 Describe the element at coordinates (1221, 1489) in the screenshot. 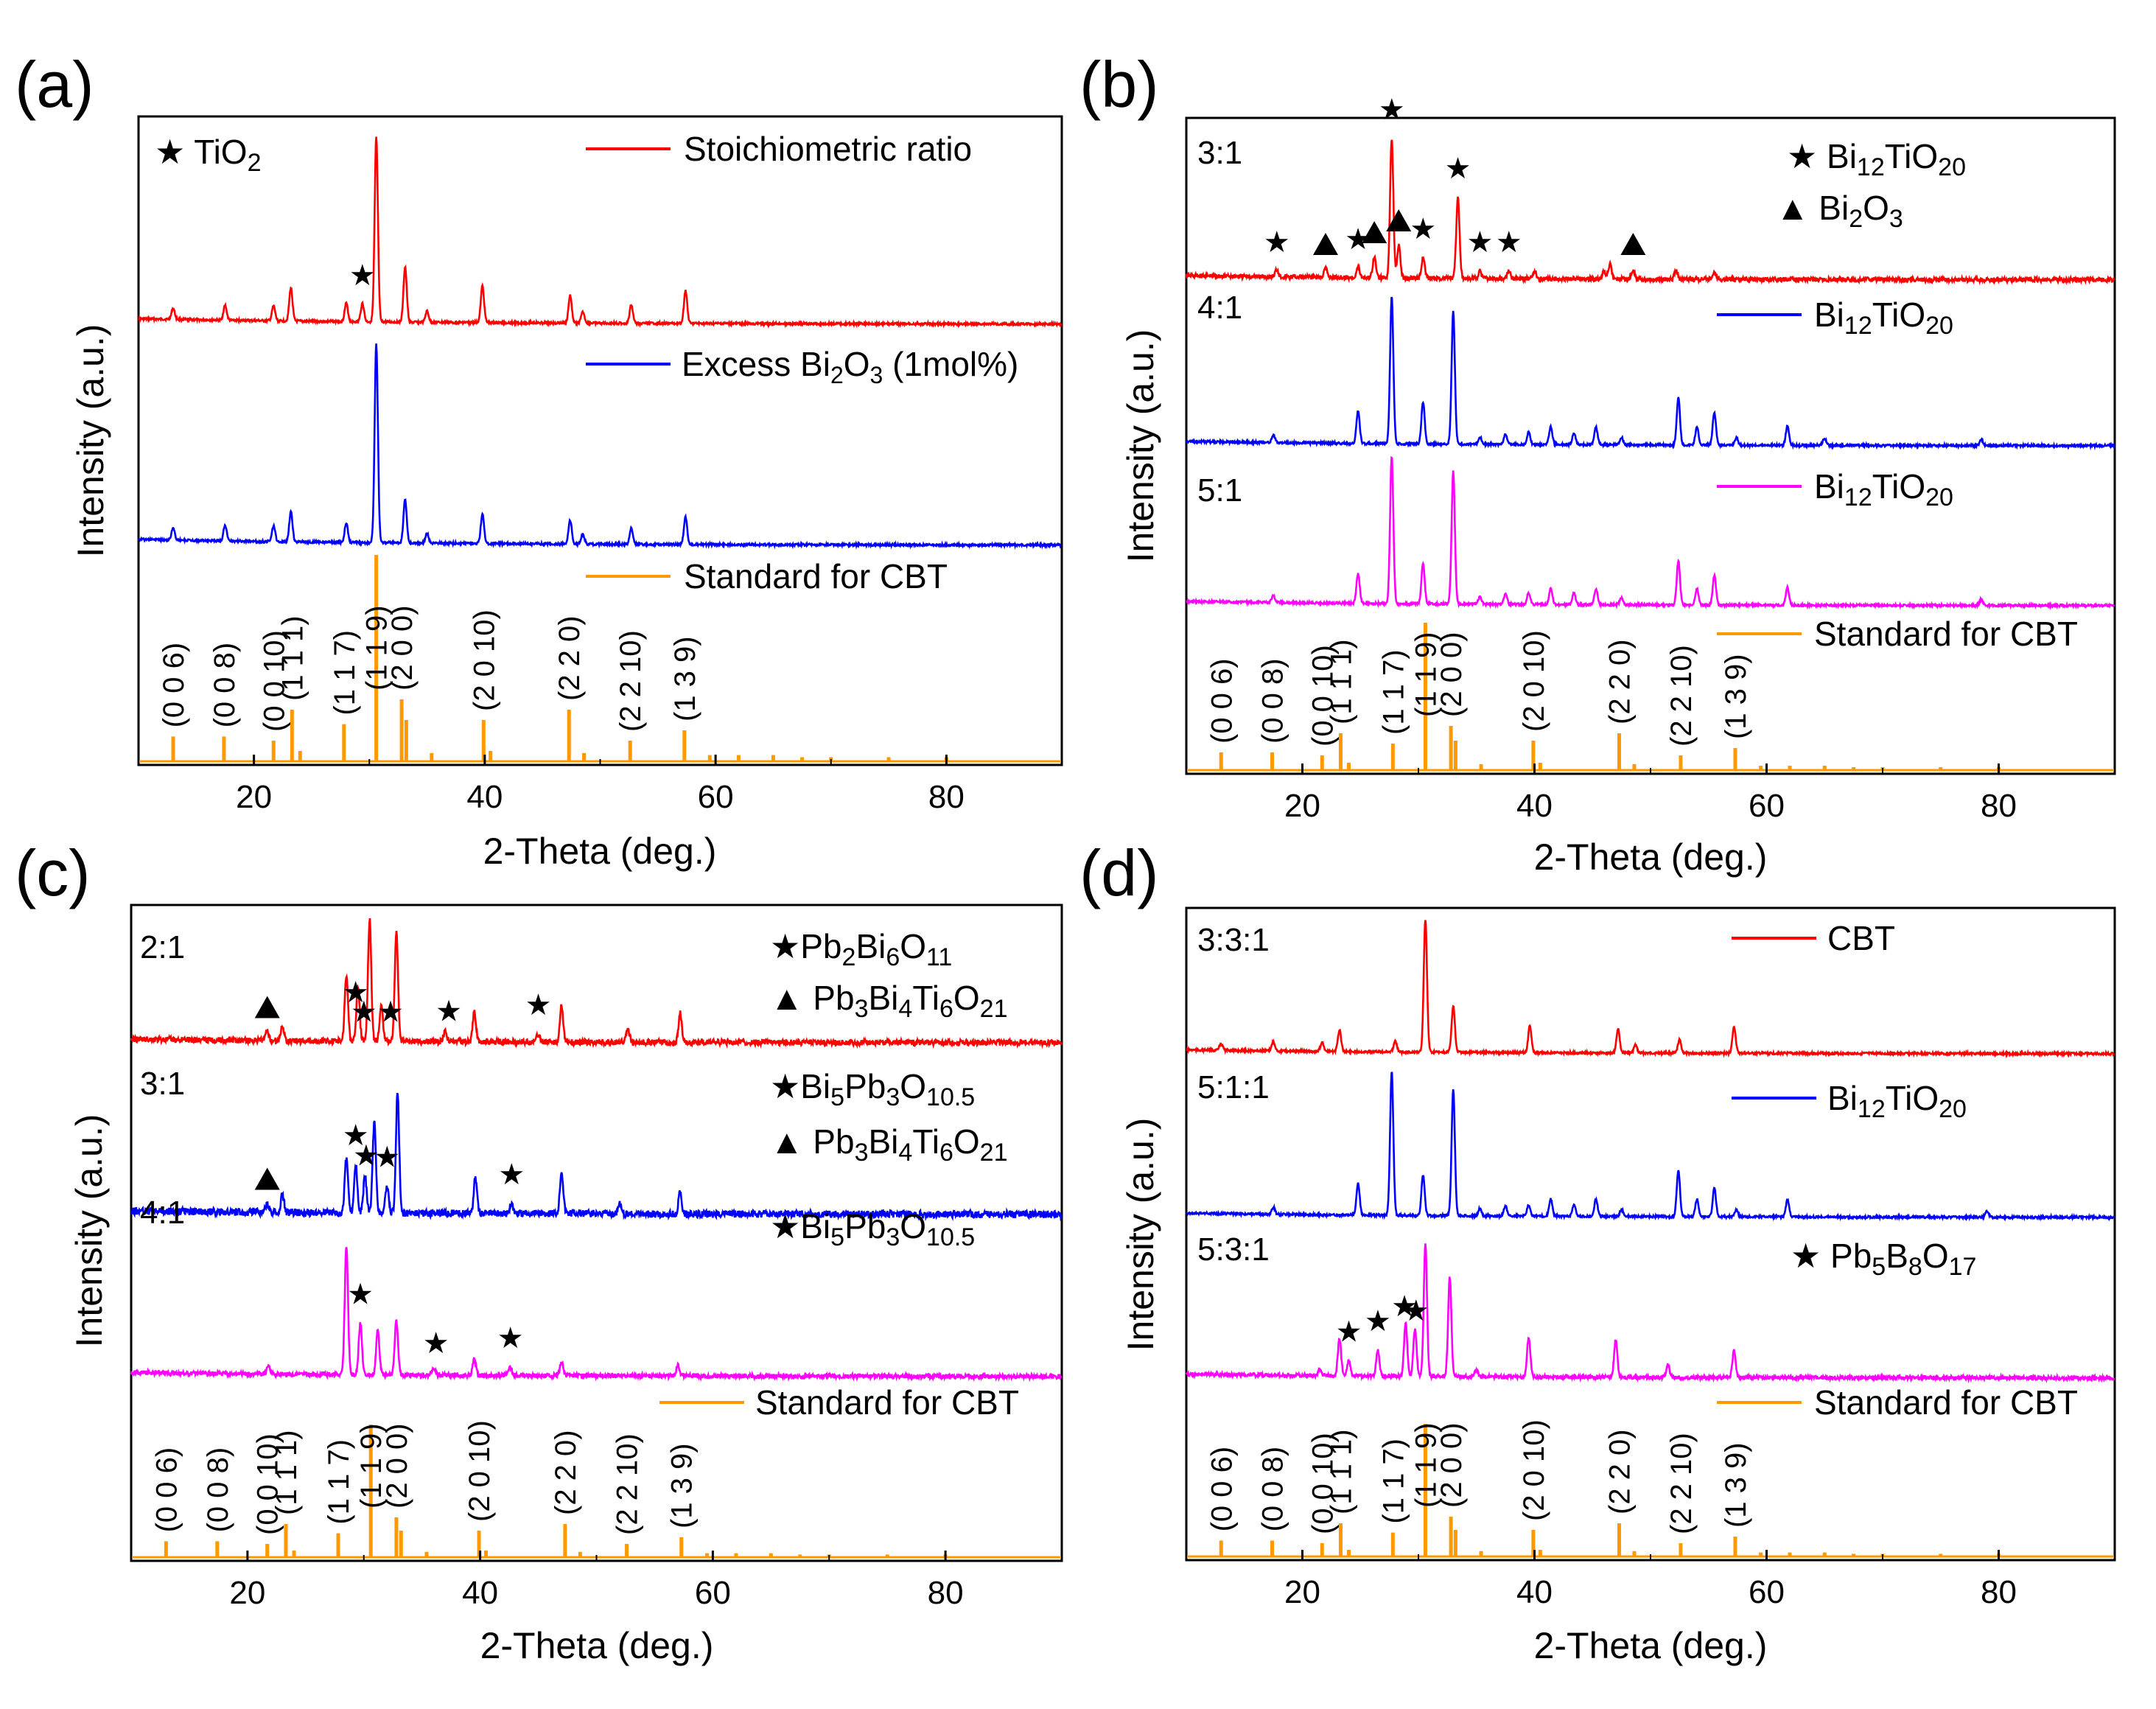

I see `hkl-label-d-0: (0 0 6)` at that location.